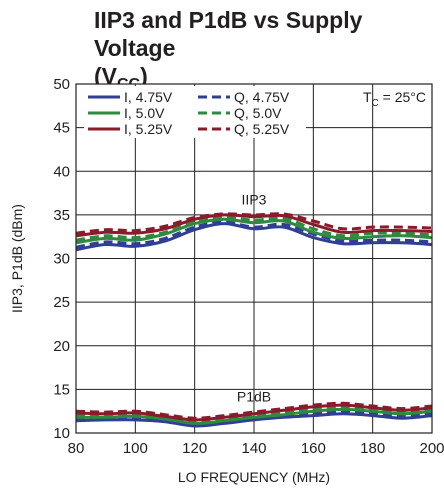 Image resolution: width=444 pixels, height=488 pixels. What do you see at coordinates (61, 215) in the screenshot?
I see `y-tick-label: 35` at bounding box center [61, 215].